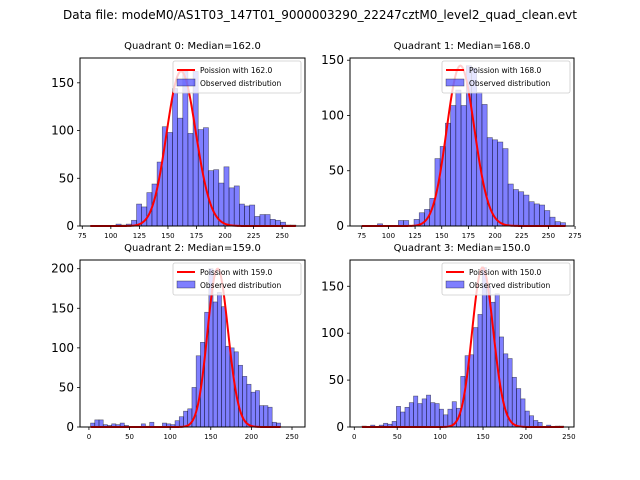 This screenshot has height=480, width=640. I want to click on legend: Poission with 162.0 Observed distribution, so click(237, 77).